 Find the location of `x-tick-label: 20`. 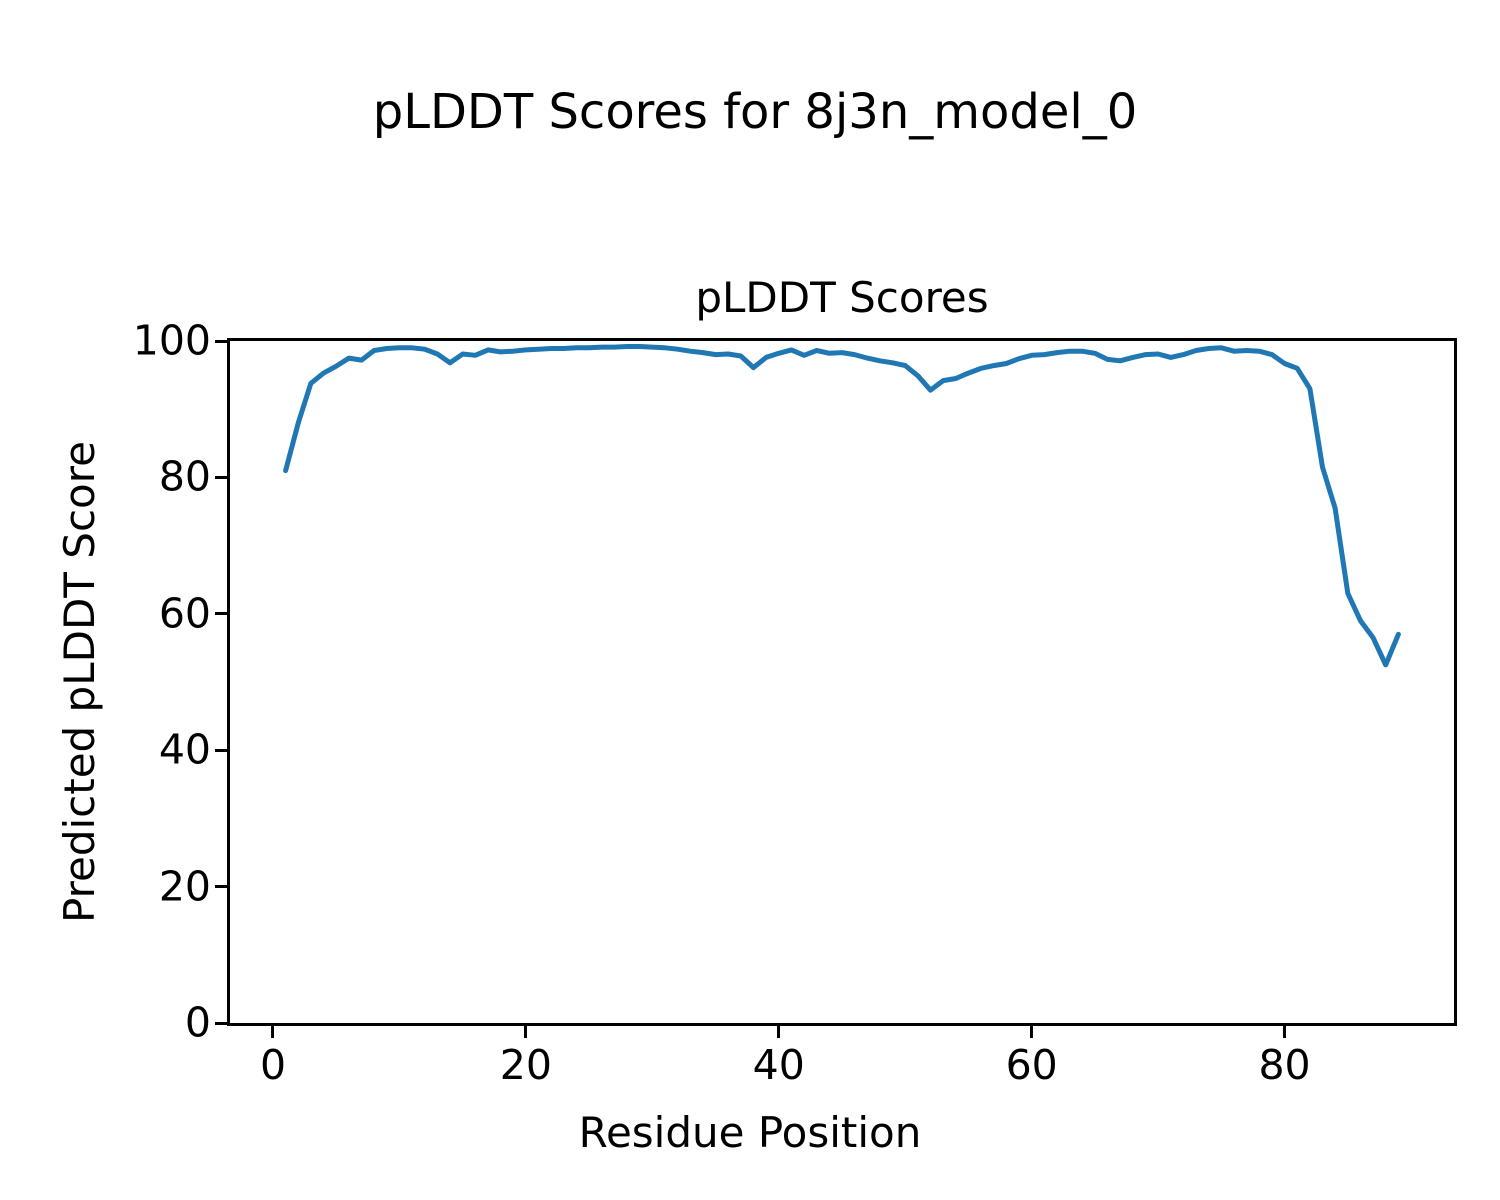

x-tick-label: 20 is located at coordinates (525, 1065).